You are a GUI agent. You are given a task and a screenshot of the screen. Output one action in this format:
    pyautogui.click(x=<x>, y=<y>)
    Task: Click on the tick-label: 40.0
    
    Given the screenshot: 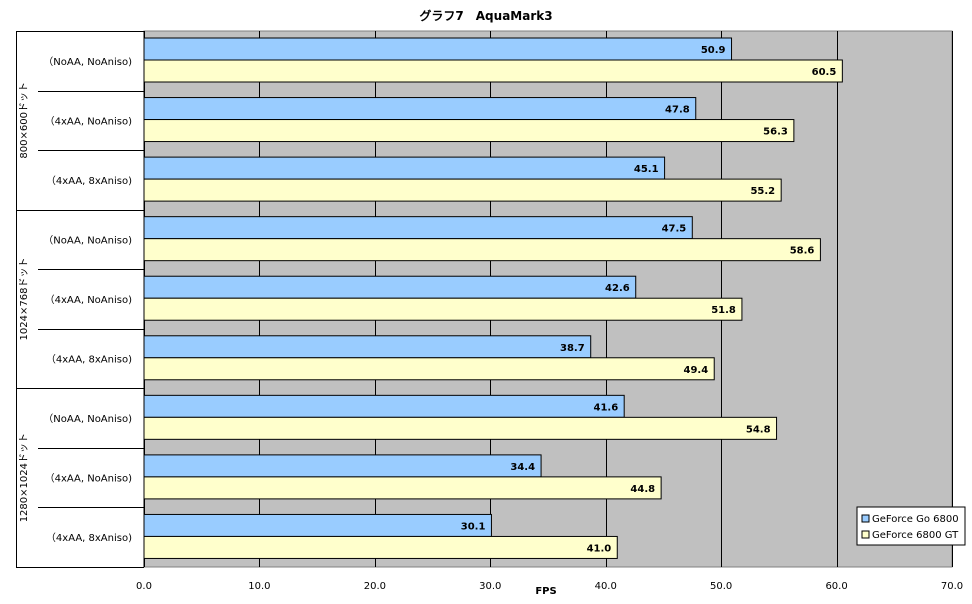 What is the action you would take?
    pyautogui.click(x=606, y=586)
    